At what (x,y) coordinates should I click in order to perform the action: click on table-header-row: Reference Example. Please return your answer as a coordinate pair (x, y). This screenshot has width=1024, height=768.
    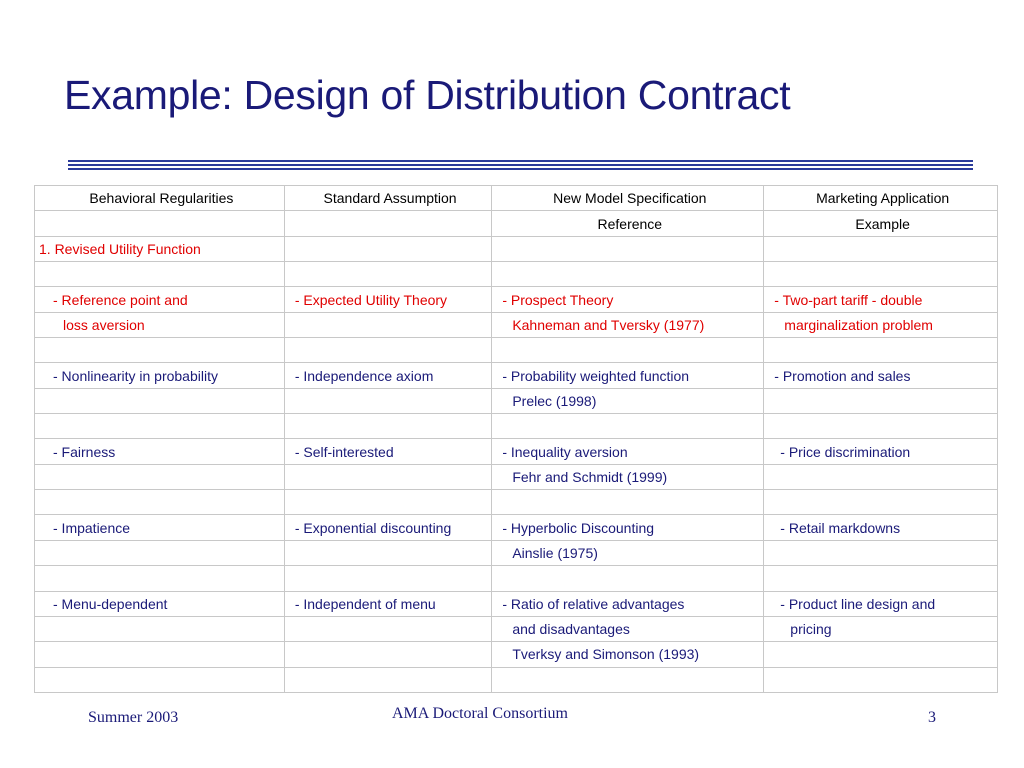
    Looking at the image, I should click on (516, 223).